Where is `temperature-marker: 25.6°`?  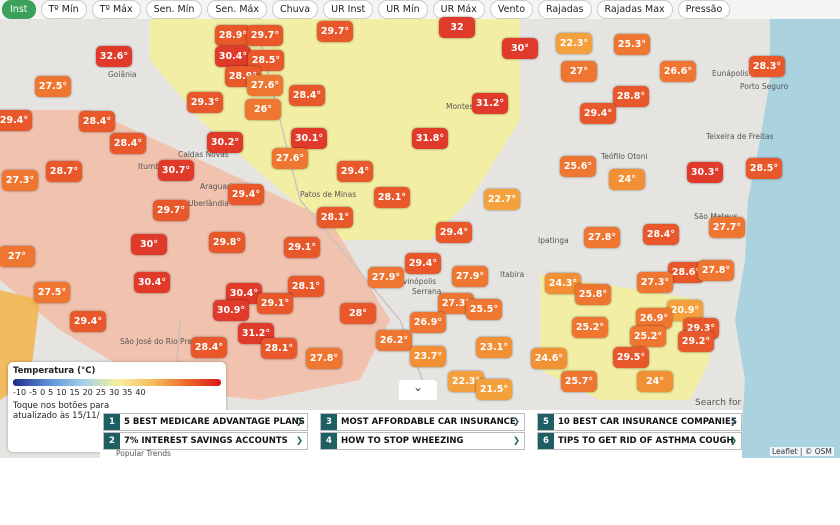
temperature-marker: 25.6° is located at coordinates (578, 166).